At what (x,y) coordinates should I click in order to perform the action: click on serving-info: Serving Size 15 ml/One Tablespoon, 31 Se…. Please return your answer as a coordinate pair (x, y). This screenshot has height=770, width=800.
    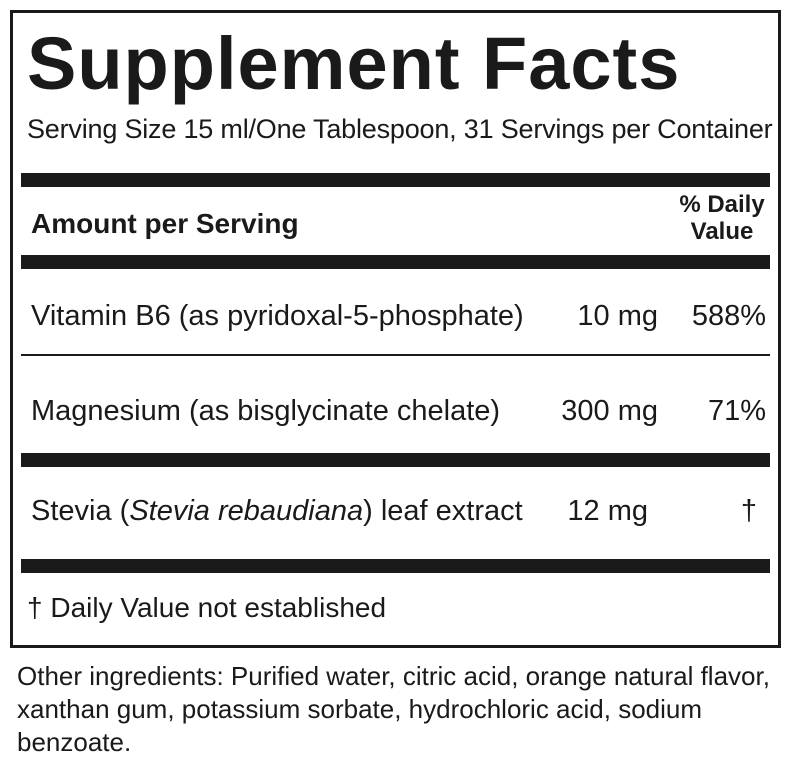
    Looking at the image, I should click on (400, 129).